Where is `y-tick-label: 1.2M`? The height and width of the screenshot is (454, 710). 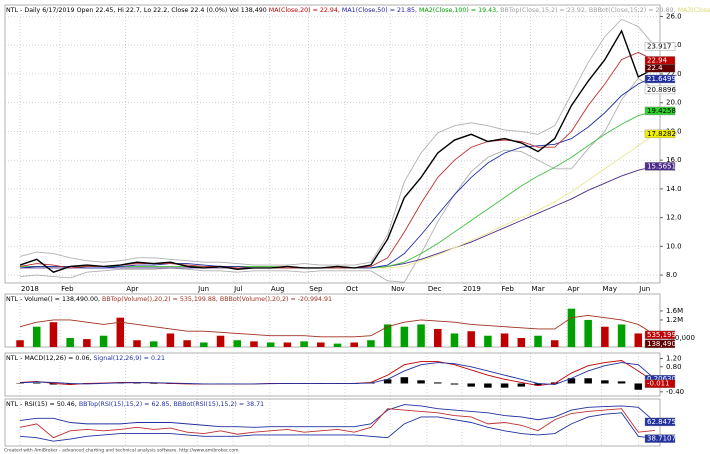 y-tick-label: 1.2M is located at coordinates (674, 320).